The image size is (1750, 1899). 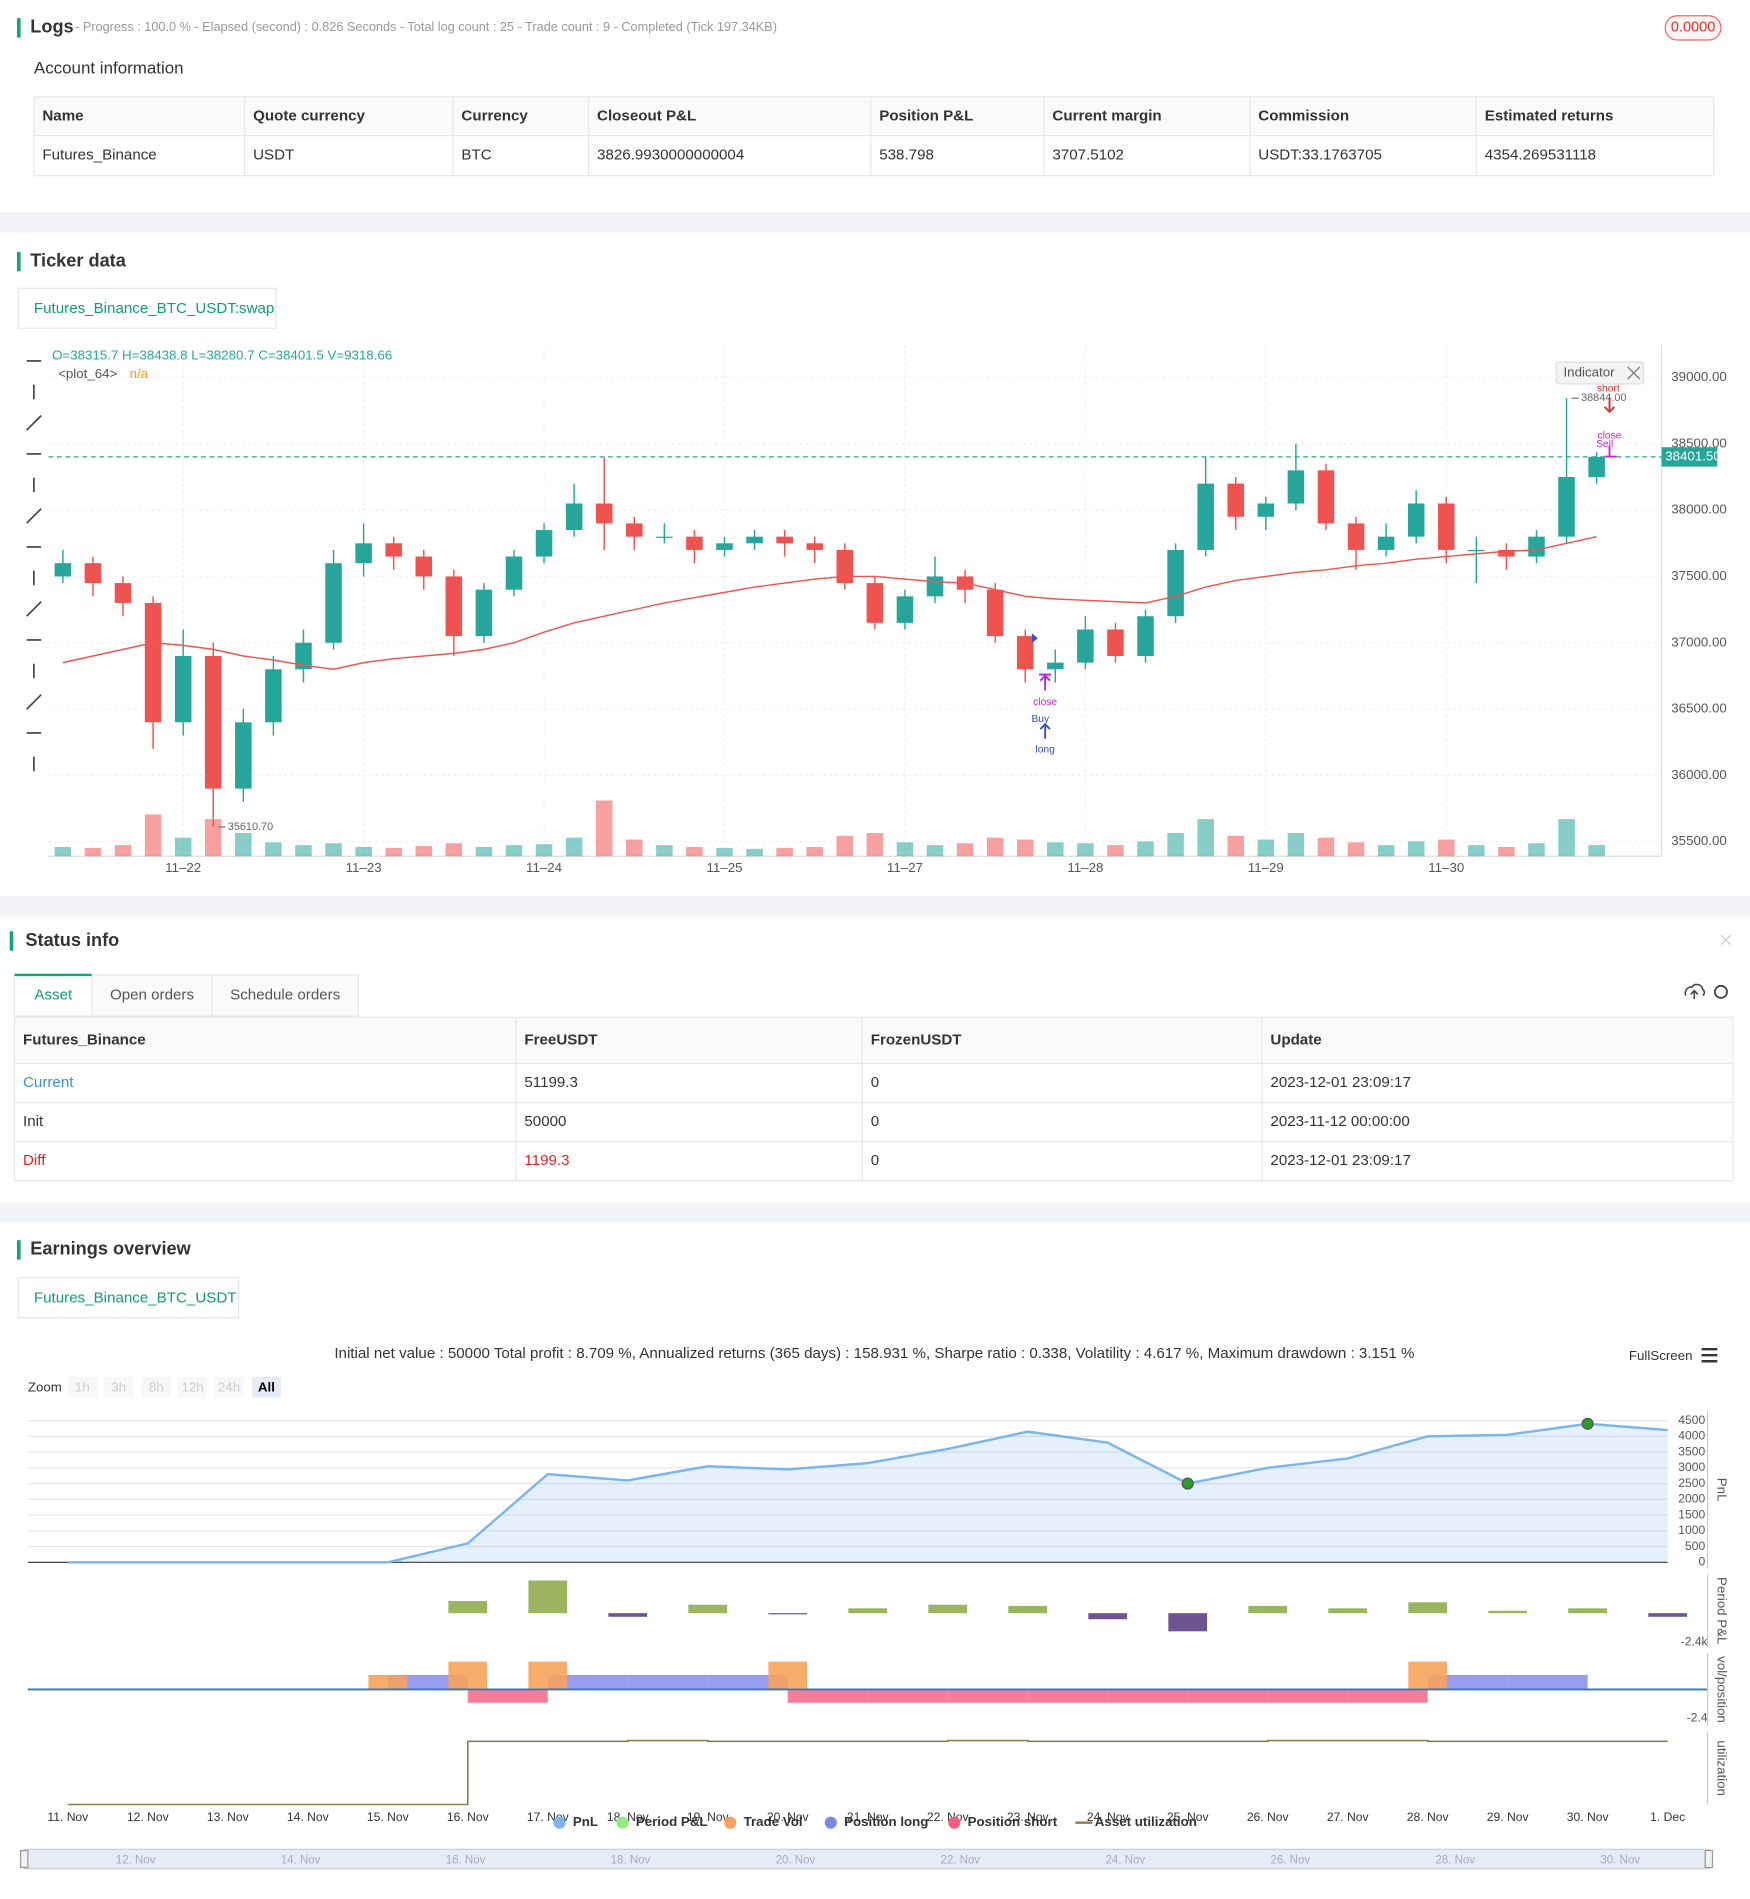 I want to click on indicator-label: Indicator, so click(x=1589, y=372).